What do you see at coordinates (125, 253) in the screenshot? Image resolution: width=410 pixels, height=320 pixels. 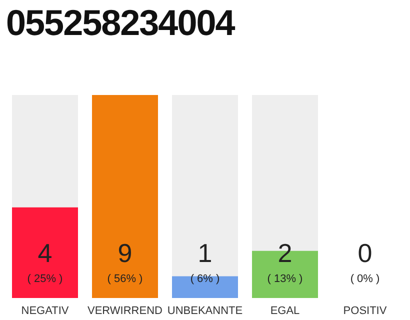 I see `annotation: 9` at bounding box center [125, 253].